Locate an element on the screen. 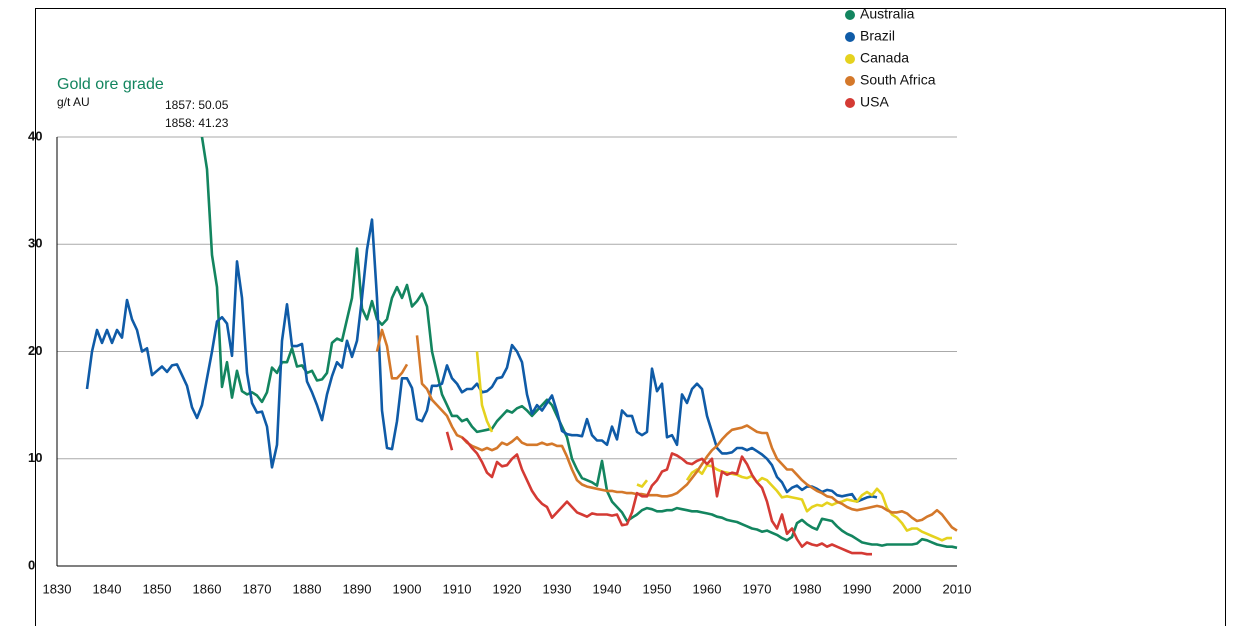 This screenshot has height=626, width=1235. legend-label: Australia is located at coordinates (887, 14).